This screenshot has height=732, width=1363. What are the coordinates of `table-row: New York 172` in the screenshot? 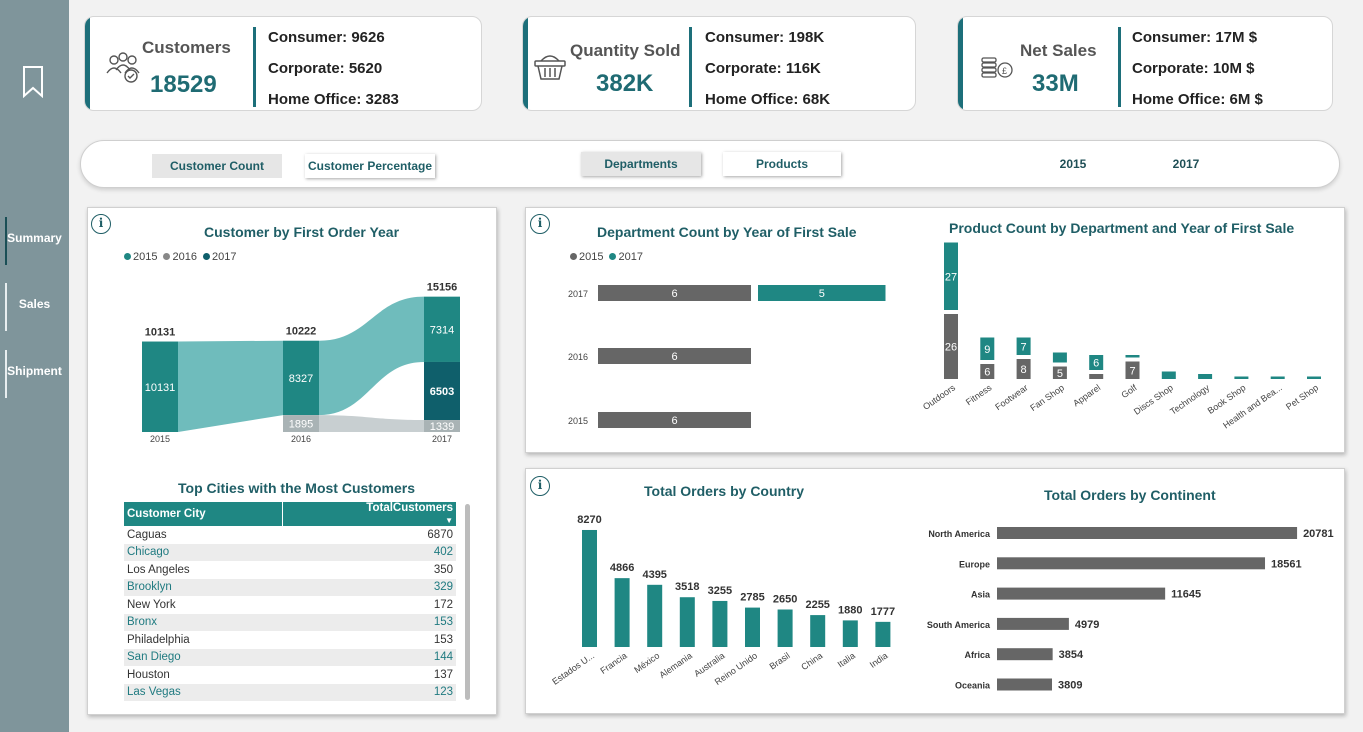 It's located at (290, 605).